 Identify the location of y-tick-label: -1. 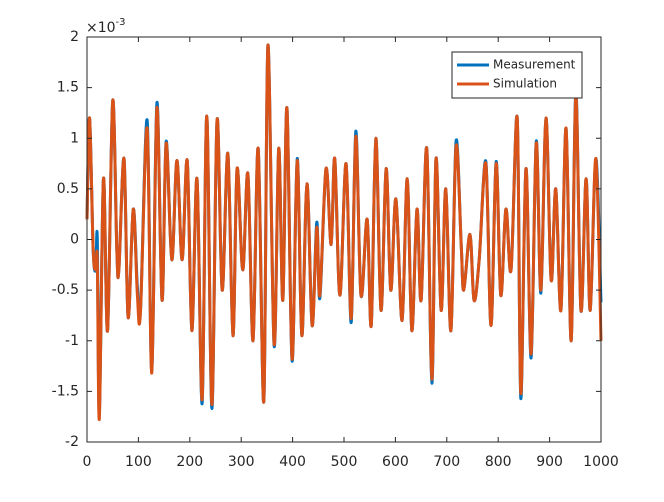
(72, 341).